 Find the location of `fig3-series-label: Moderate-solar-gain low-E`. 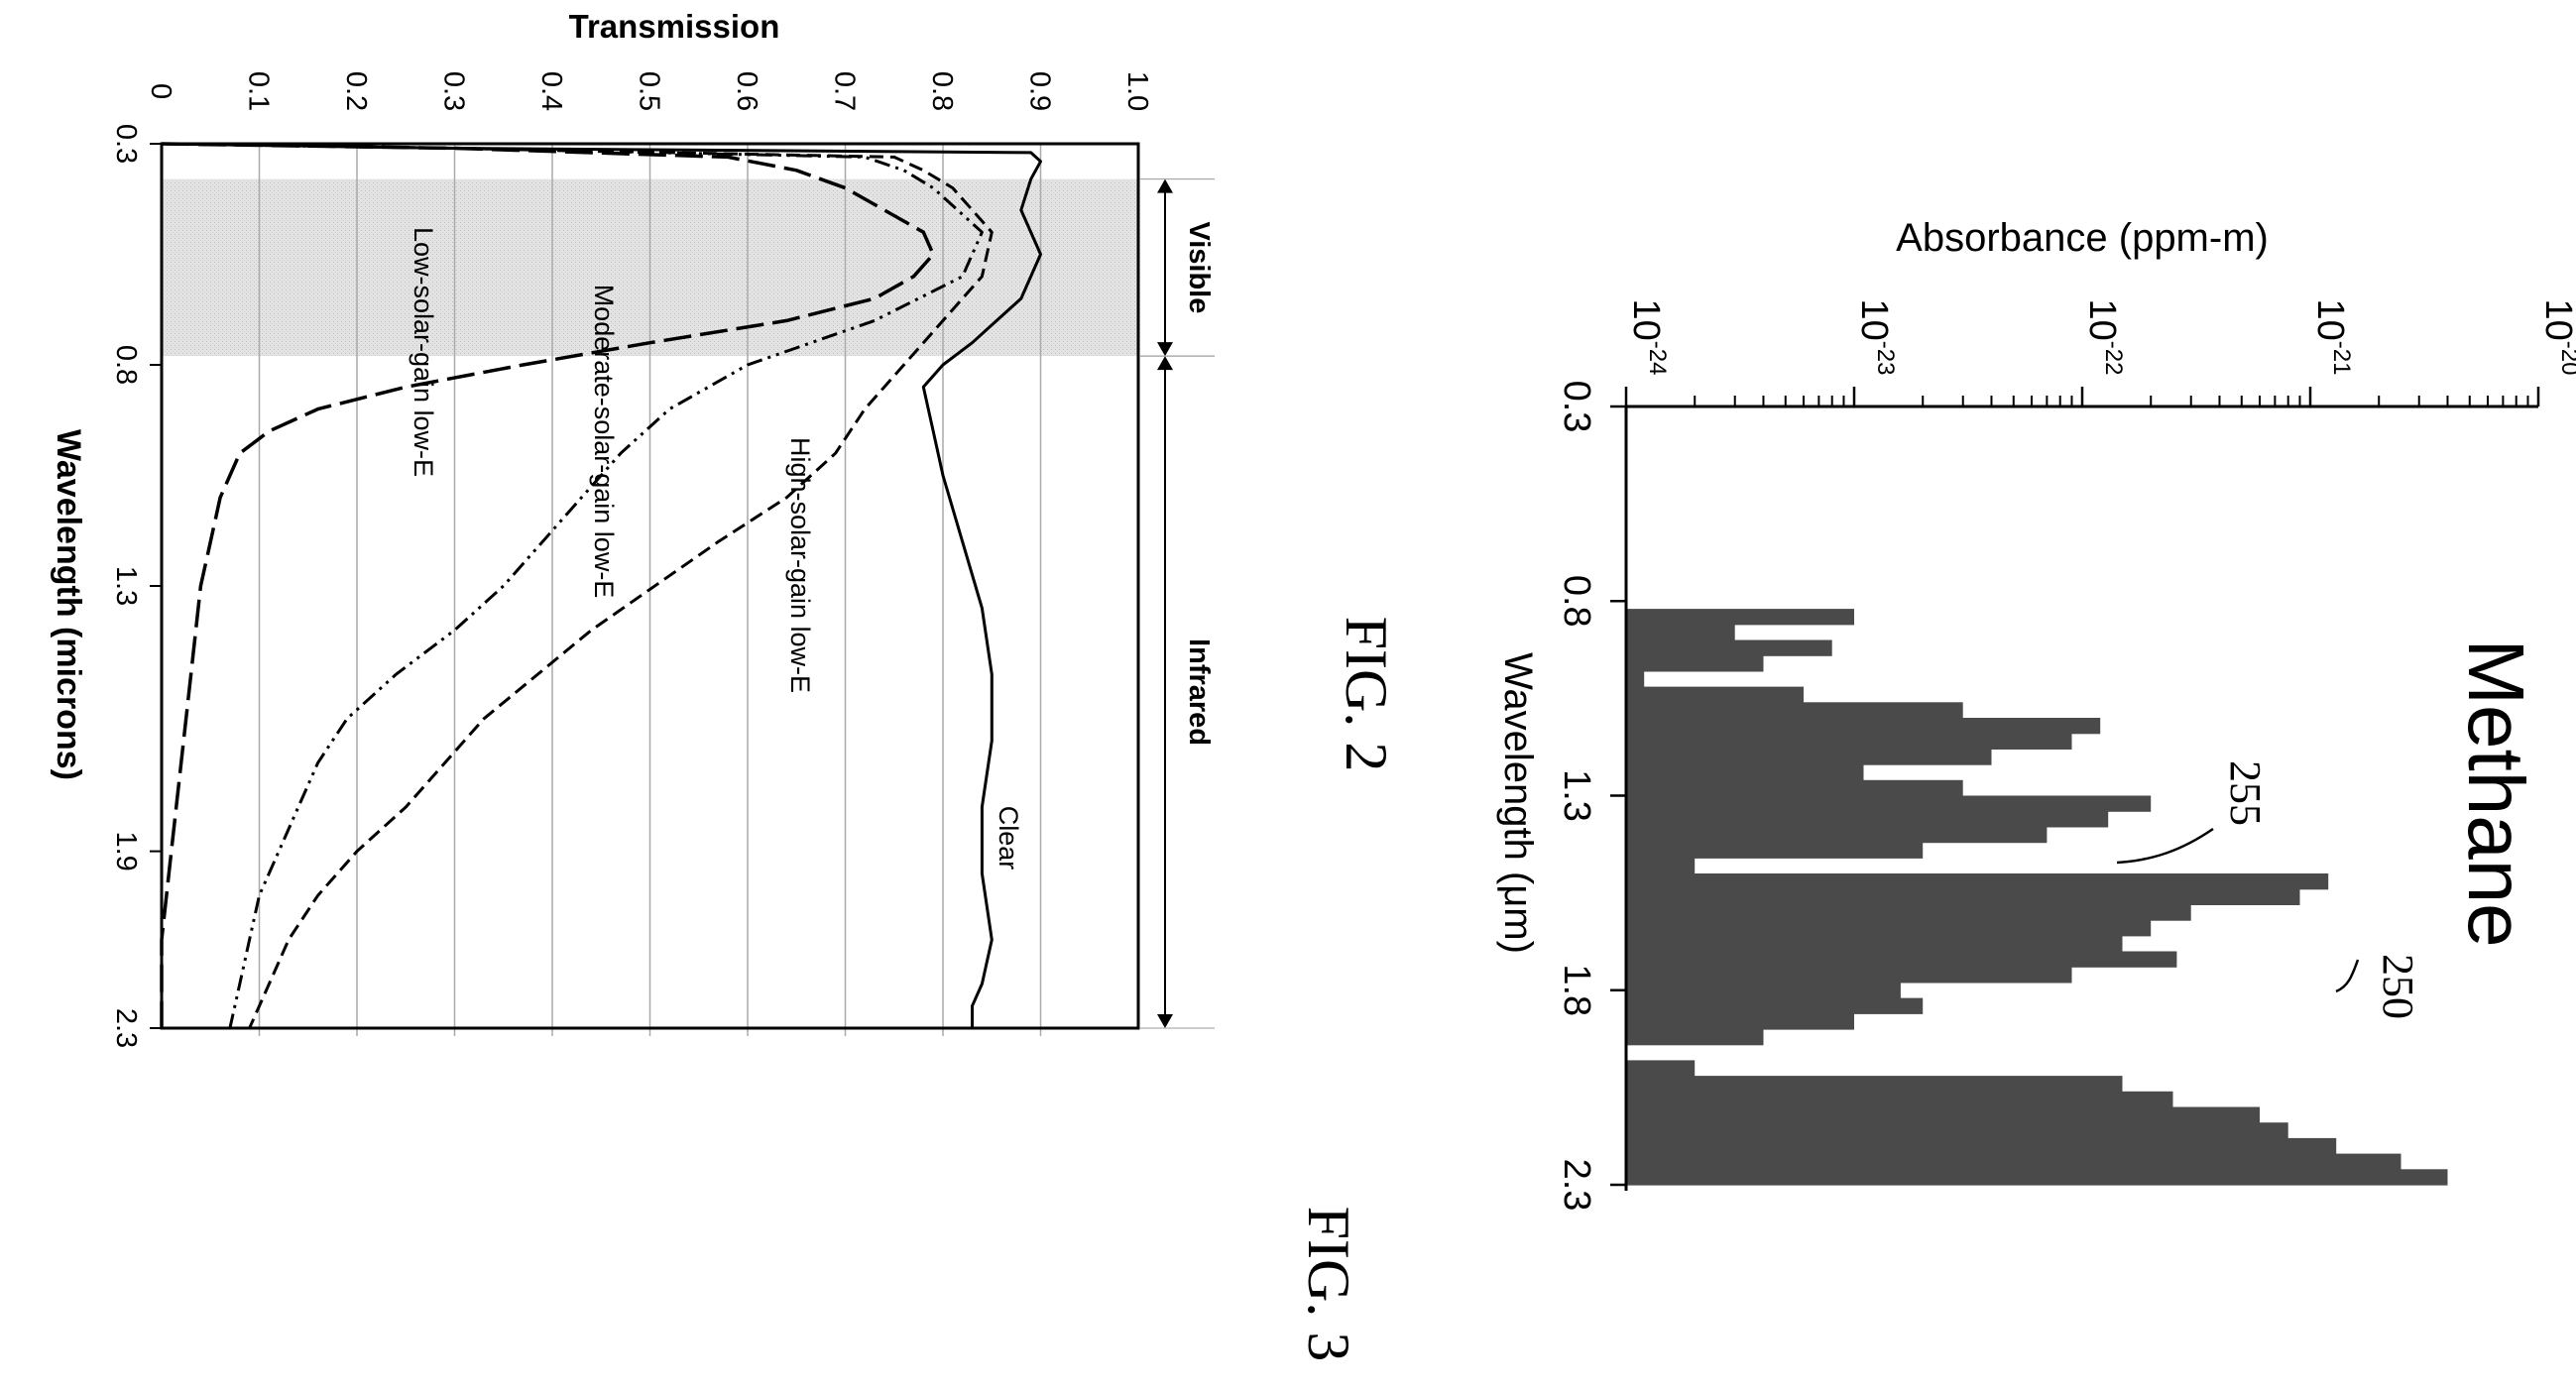

fig3-series-label: Moderate-solar-gain low-E is located at coordinates (604, 442).